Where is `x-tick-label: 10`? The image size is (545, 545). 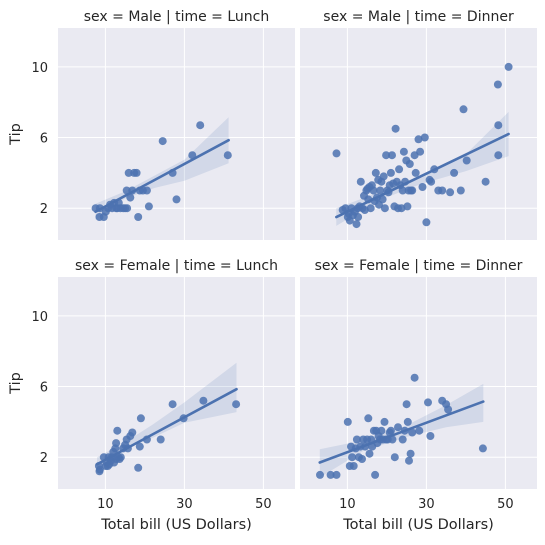 x-tick-label: 10 is located at coordinates (347, 504).